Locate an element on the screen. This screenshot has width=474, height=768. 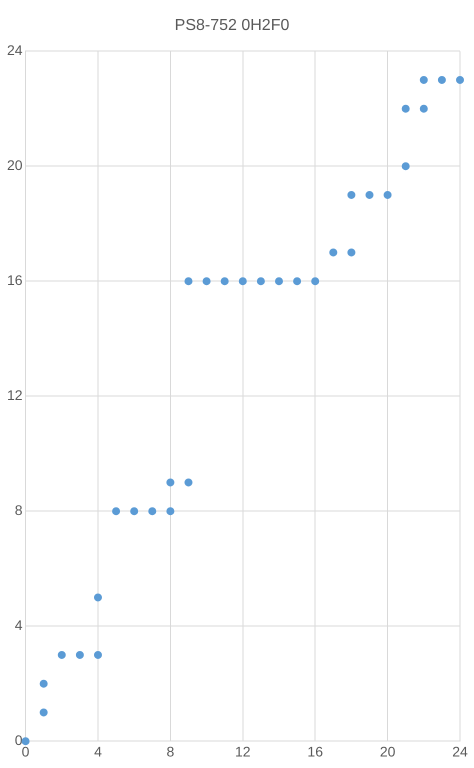
y-tick-label: 16 is located at coordinates (14, 280).